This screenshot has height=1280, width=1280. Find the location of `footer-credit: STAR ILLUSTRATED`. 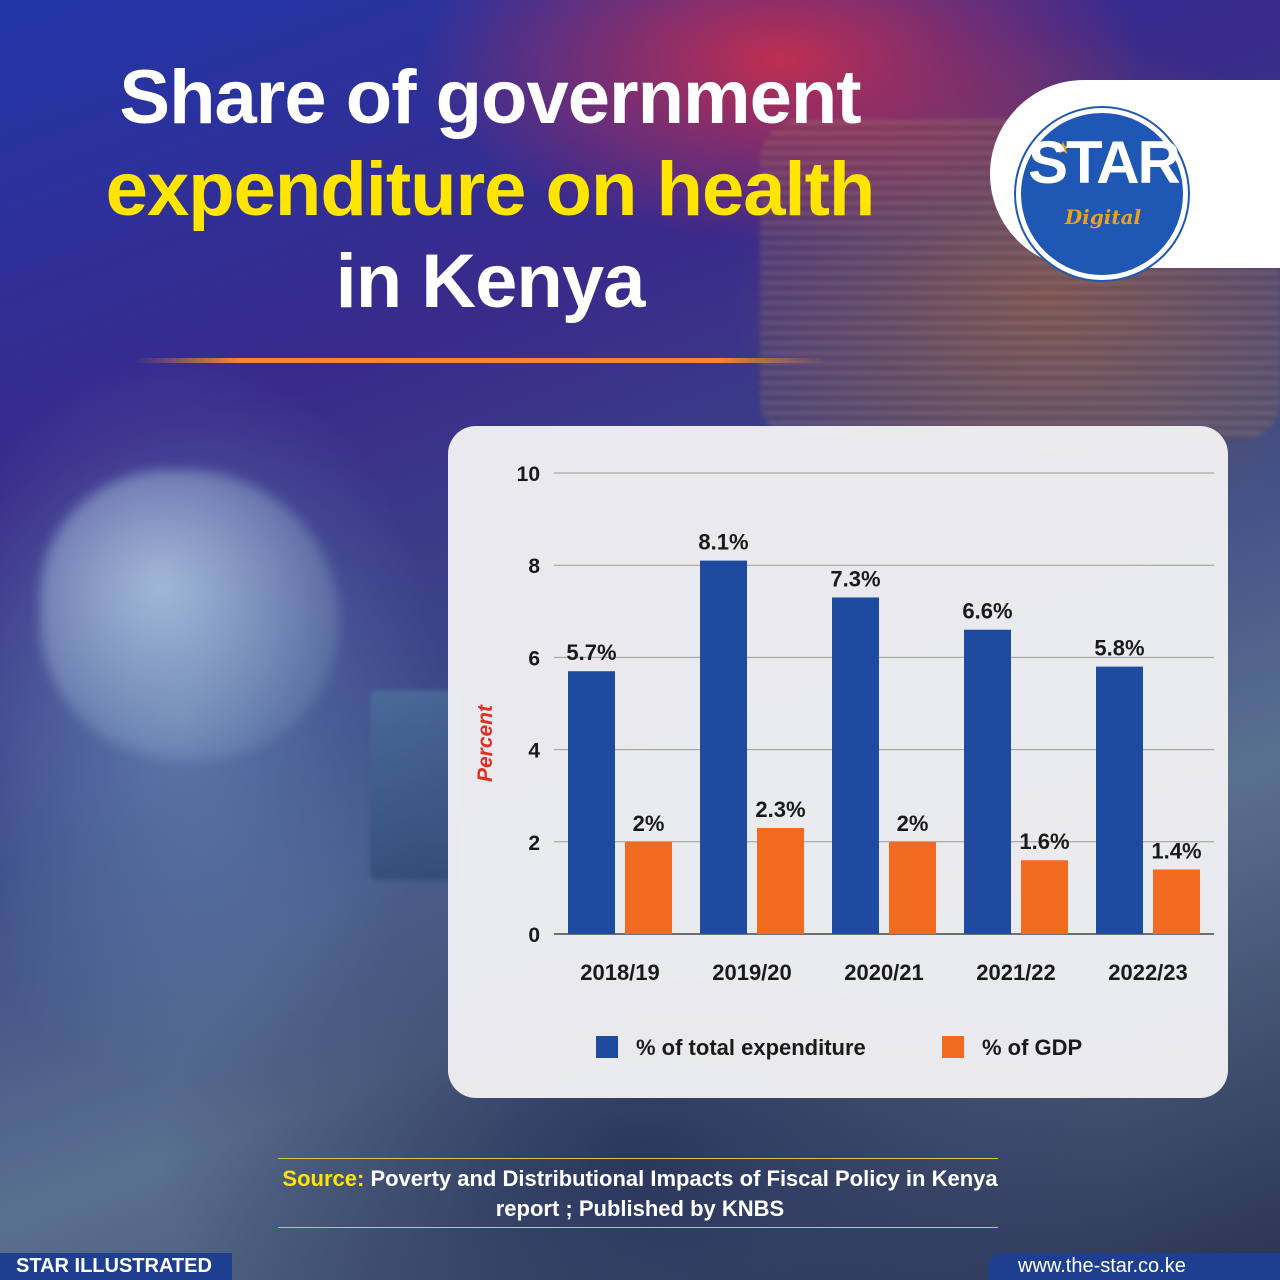

footer-credit: STAR ILLUSTRATED is located at coordinates (116, 1266).